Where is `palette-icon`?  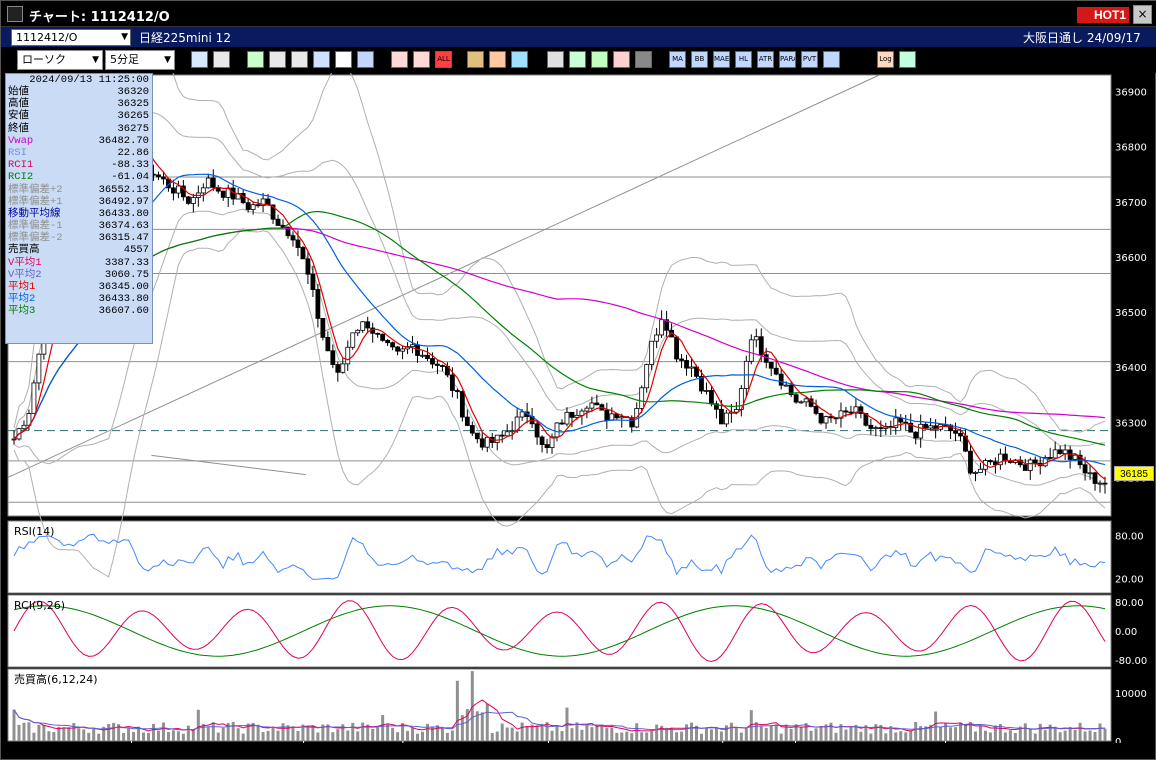 palette-icon is located at coordinates (519, 59).